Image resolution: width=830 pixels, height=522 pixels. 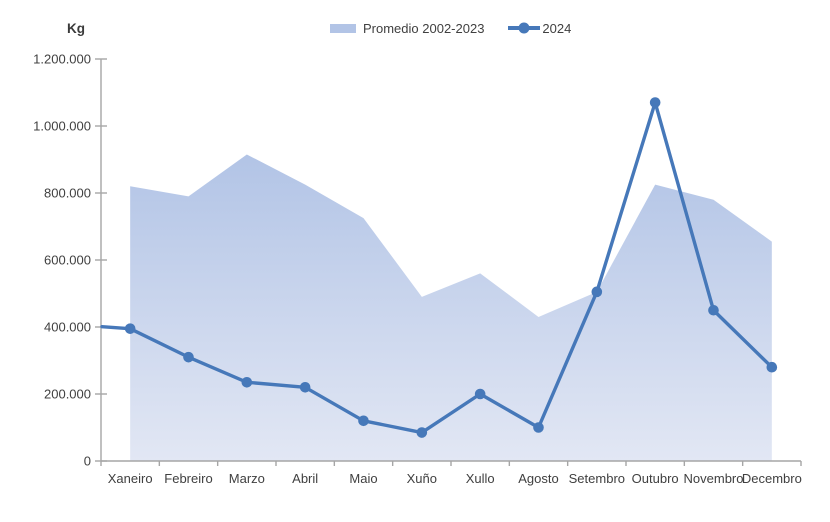 I want to click on x-axis-category-label: Outubro, so click(x=655, y=478).